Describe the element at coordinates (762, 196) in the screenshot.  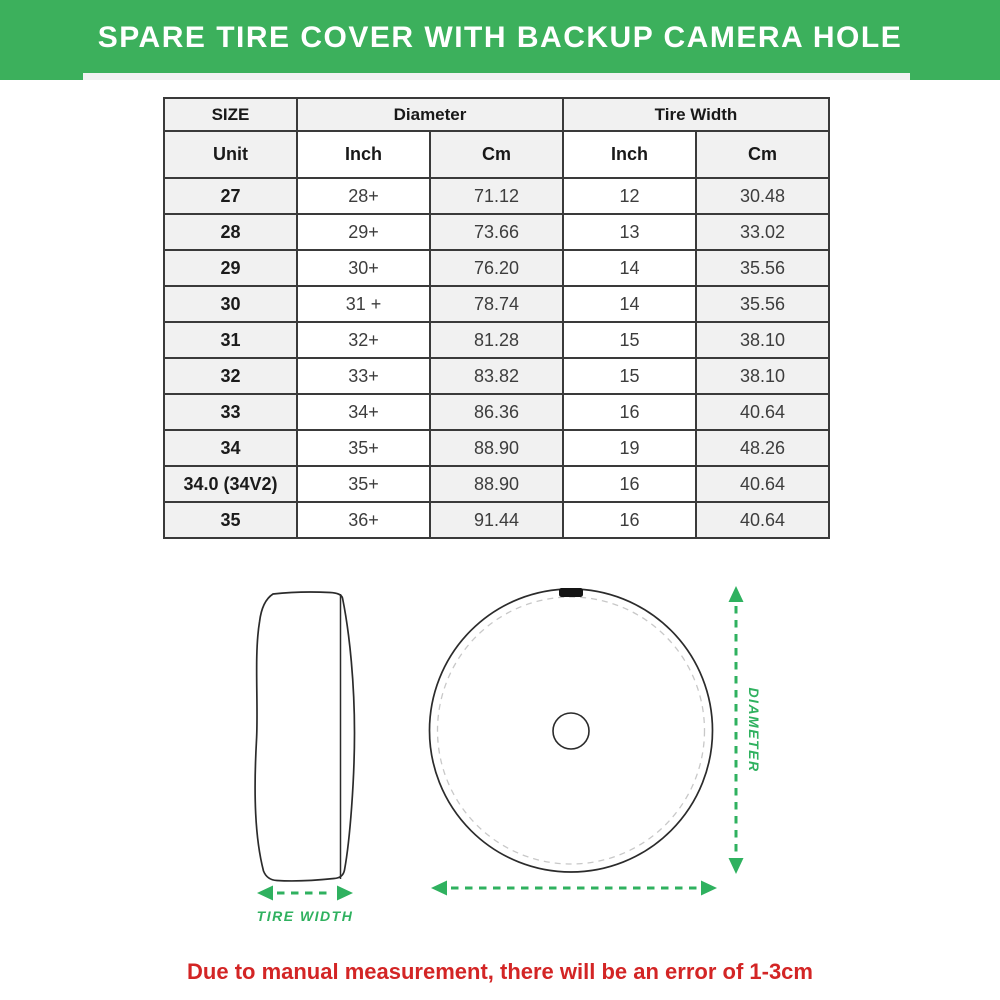
I see `table-cell: 30.48` at that location.